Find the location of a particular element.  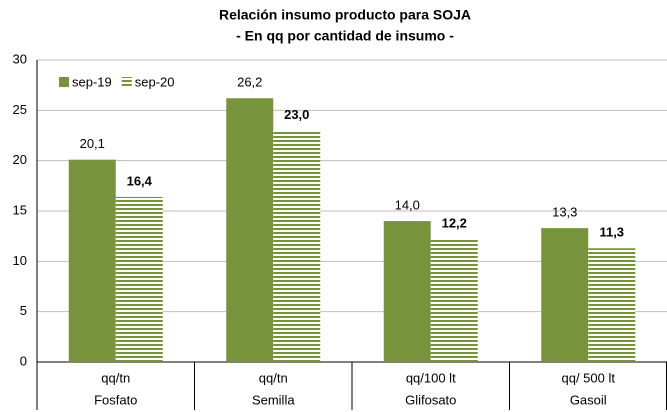

x-tick-label: Semilla is located at coordinates (273, 399).